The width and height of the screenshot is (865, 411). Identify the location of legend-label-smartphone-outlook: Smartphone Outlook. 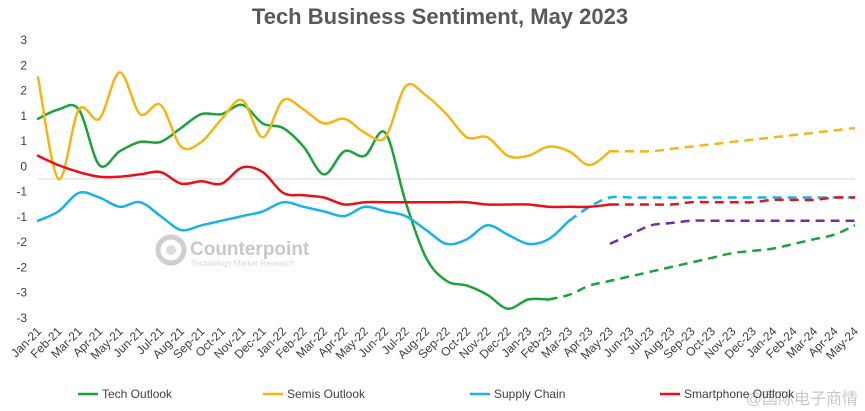
(739, 394).